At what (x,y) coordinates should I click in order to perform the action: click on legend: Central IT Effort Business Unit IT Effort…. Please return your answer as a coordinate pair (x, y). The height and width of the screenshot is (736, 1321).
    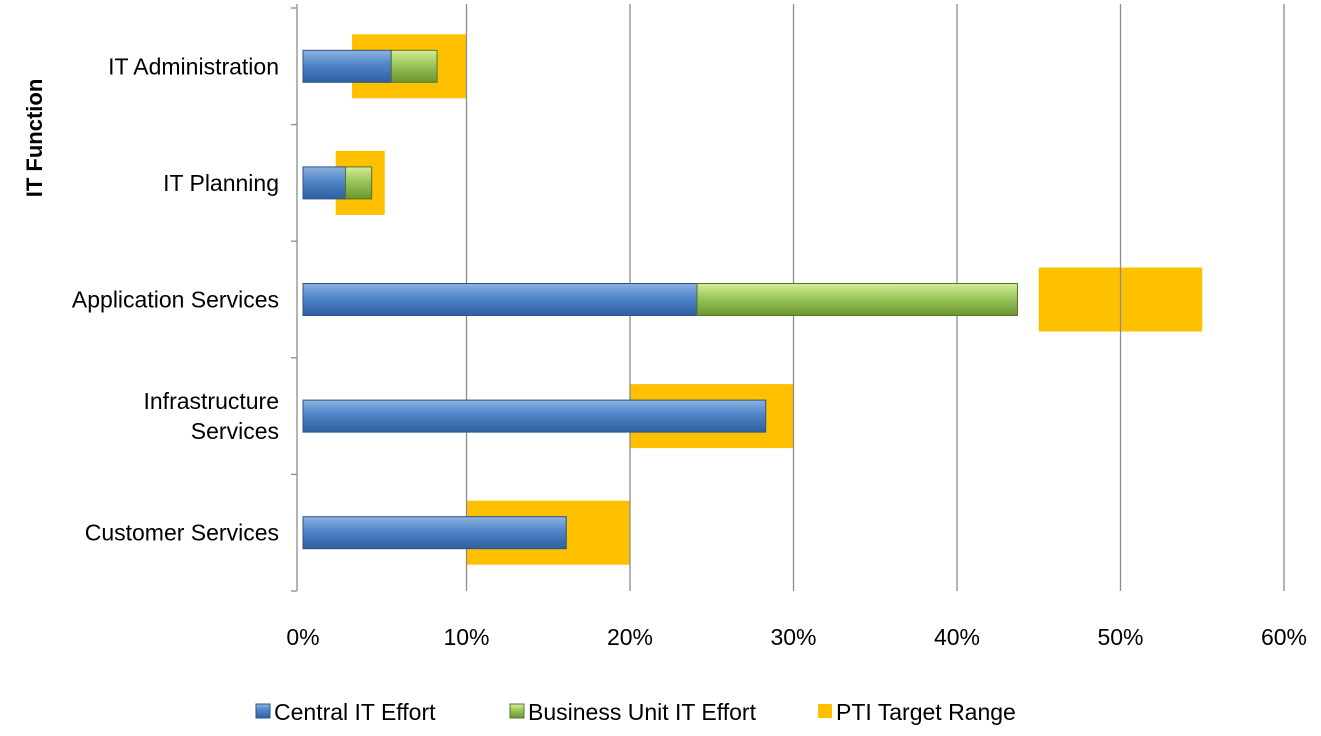
    Looking at the image, I should click on (635, 712).